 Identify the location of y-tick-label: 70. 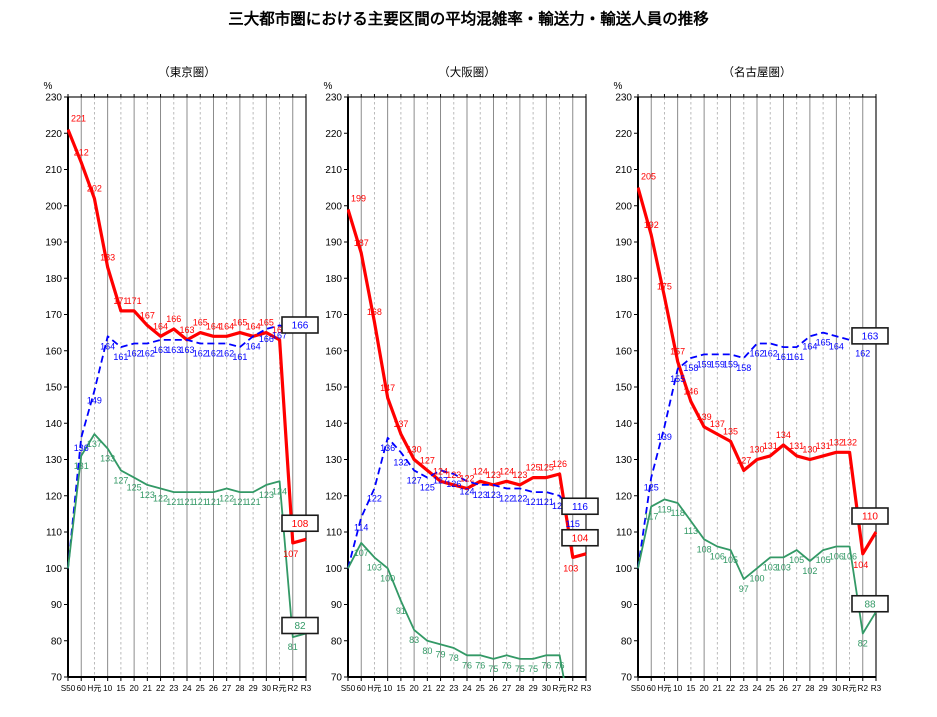
(627, 678).